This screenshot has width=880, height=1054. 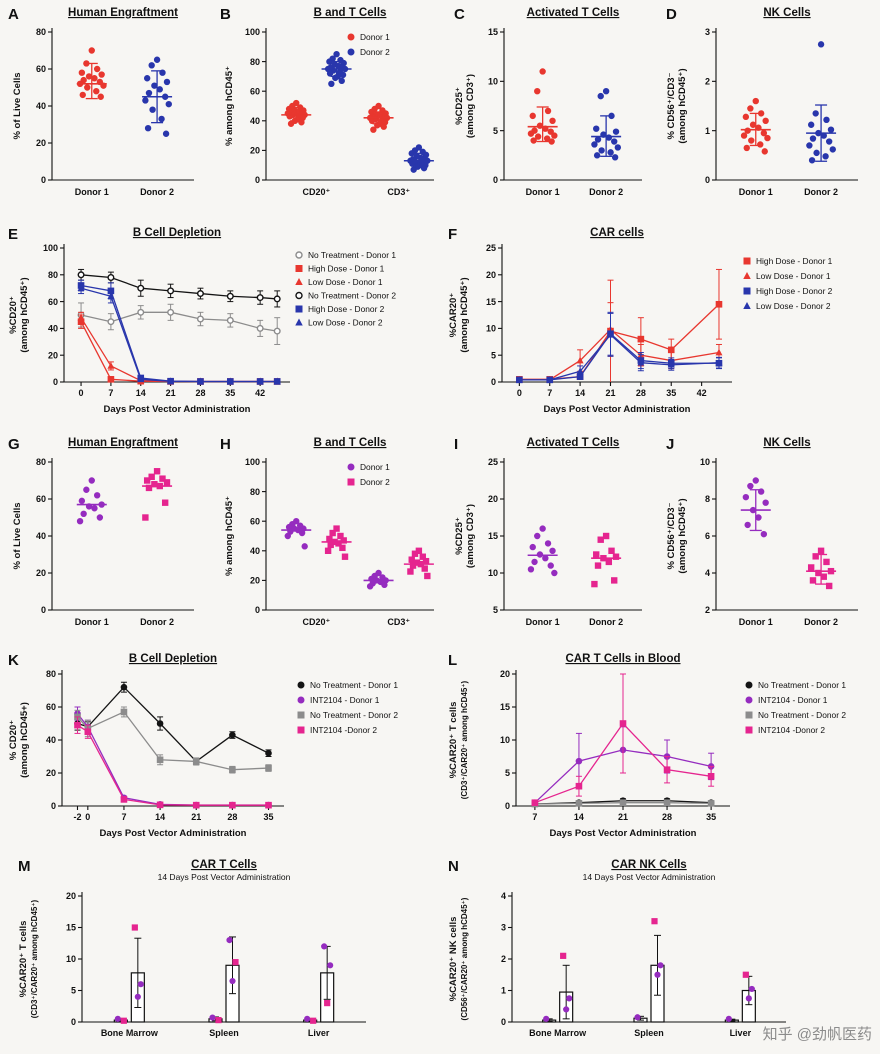 I want to click on panel-letter: H, so click(x=225, y=444).